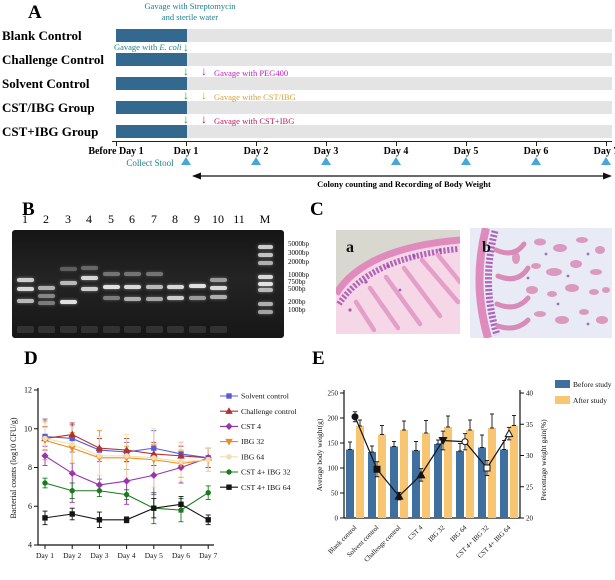 The width and height of the screenshot is (615, 580). I want to click on bar-after-Blank control, so click(360, 472).